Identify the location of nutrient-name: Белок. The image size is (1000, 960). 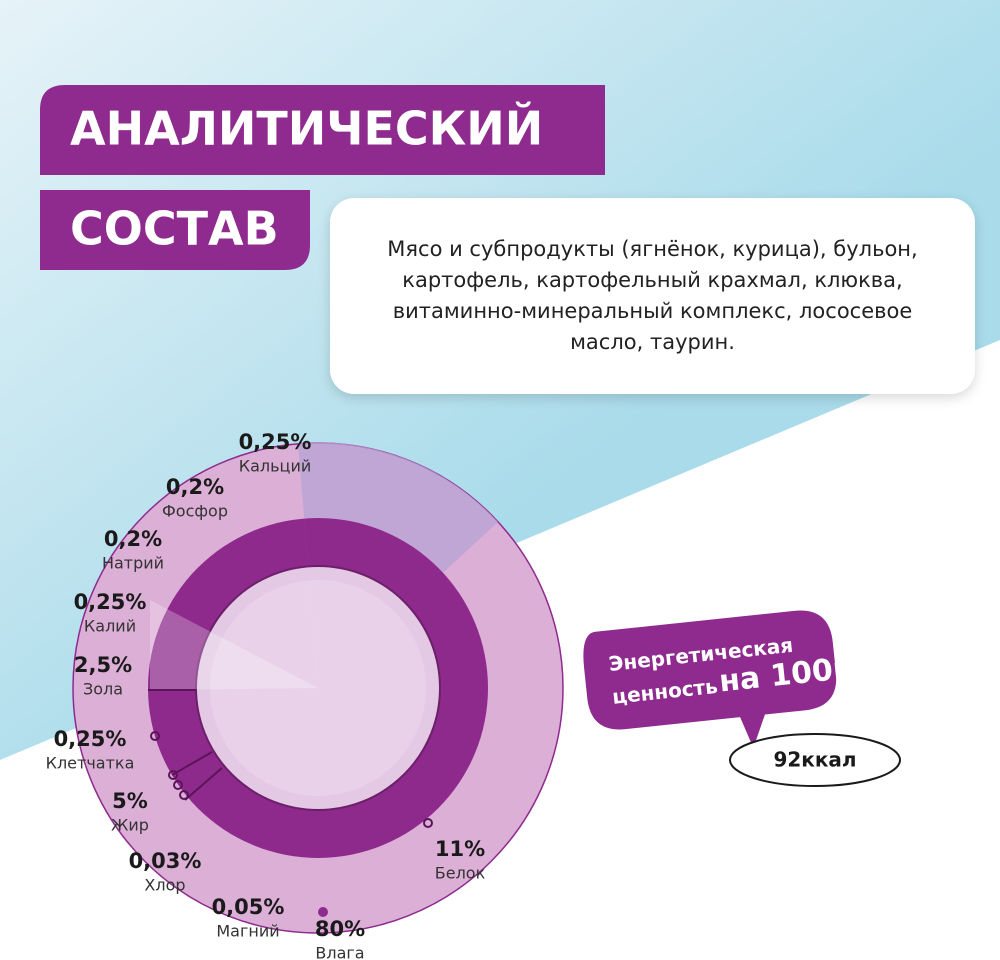
(460, 873).